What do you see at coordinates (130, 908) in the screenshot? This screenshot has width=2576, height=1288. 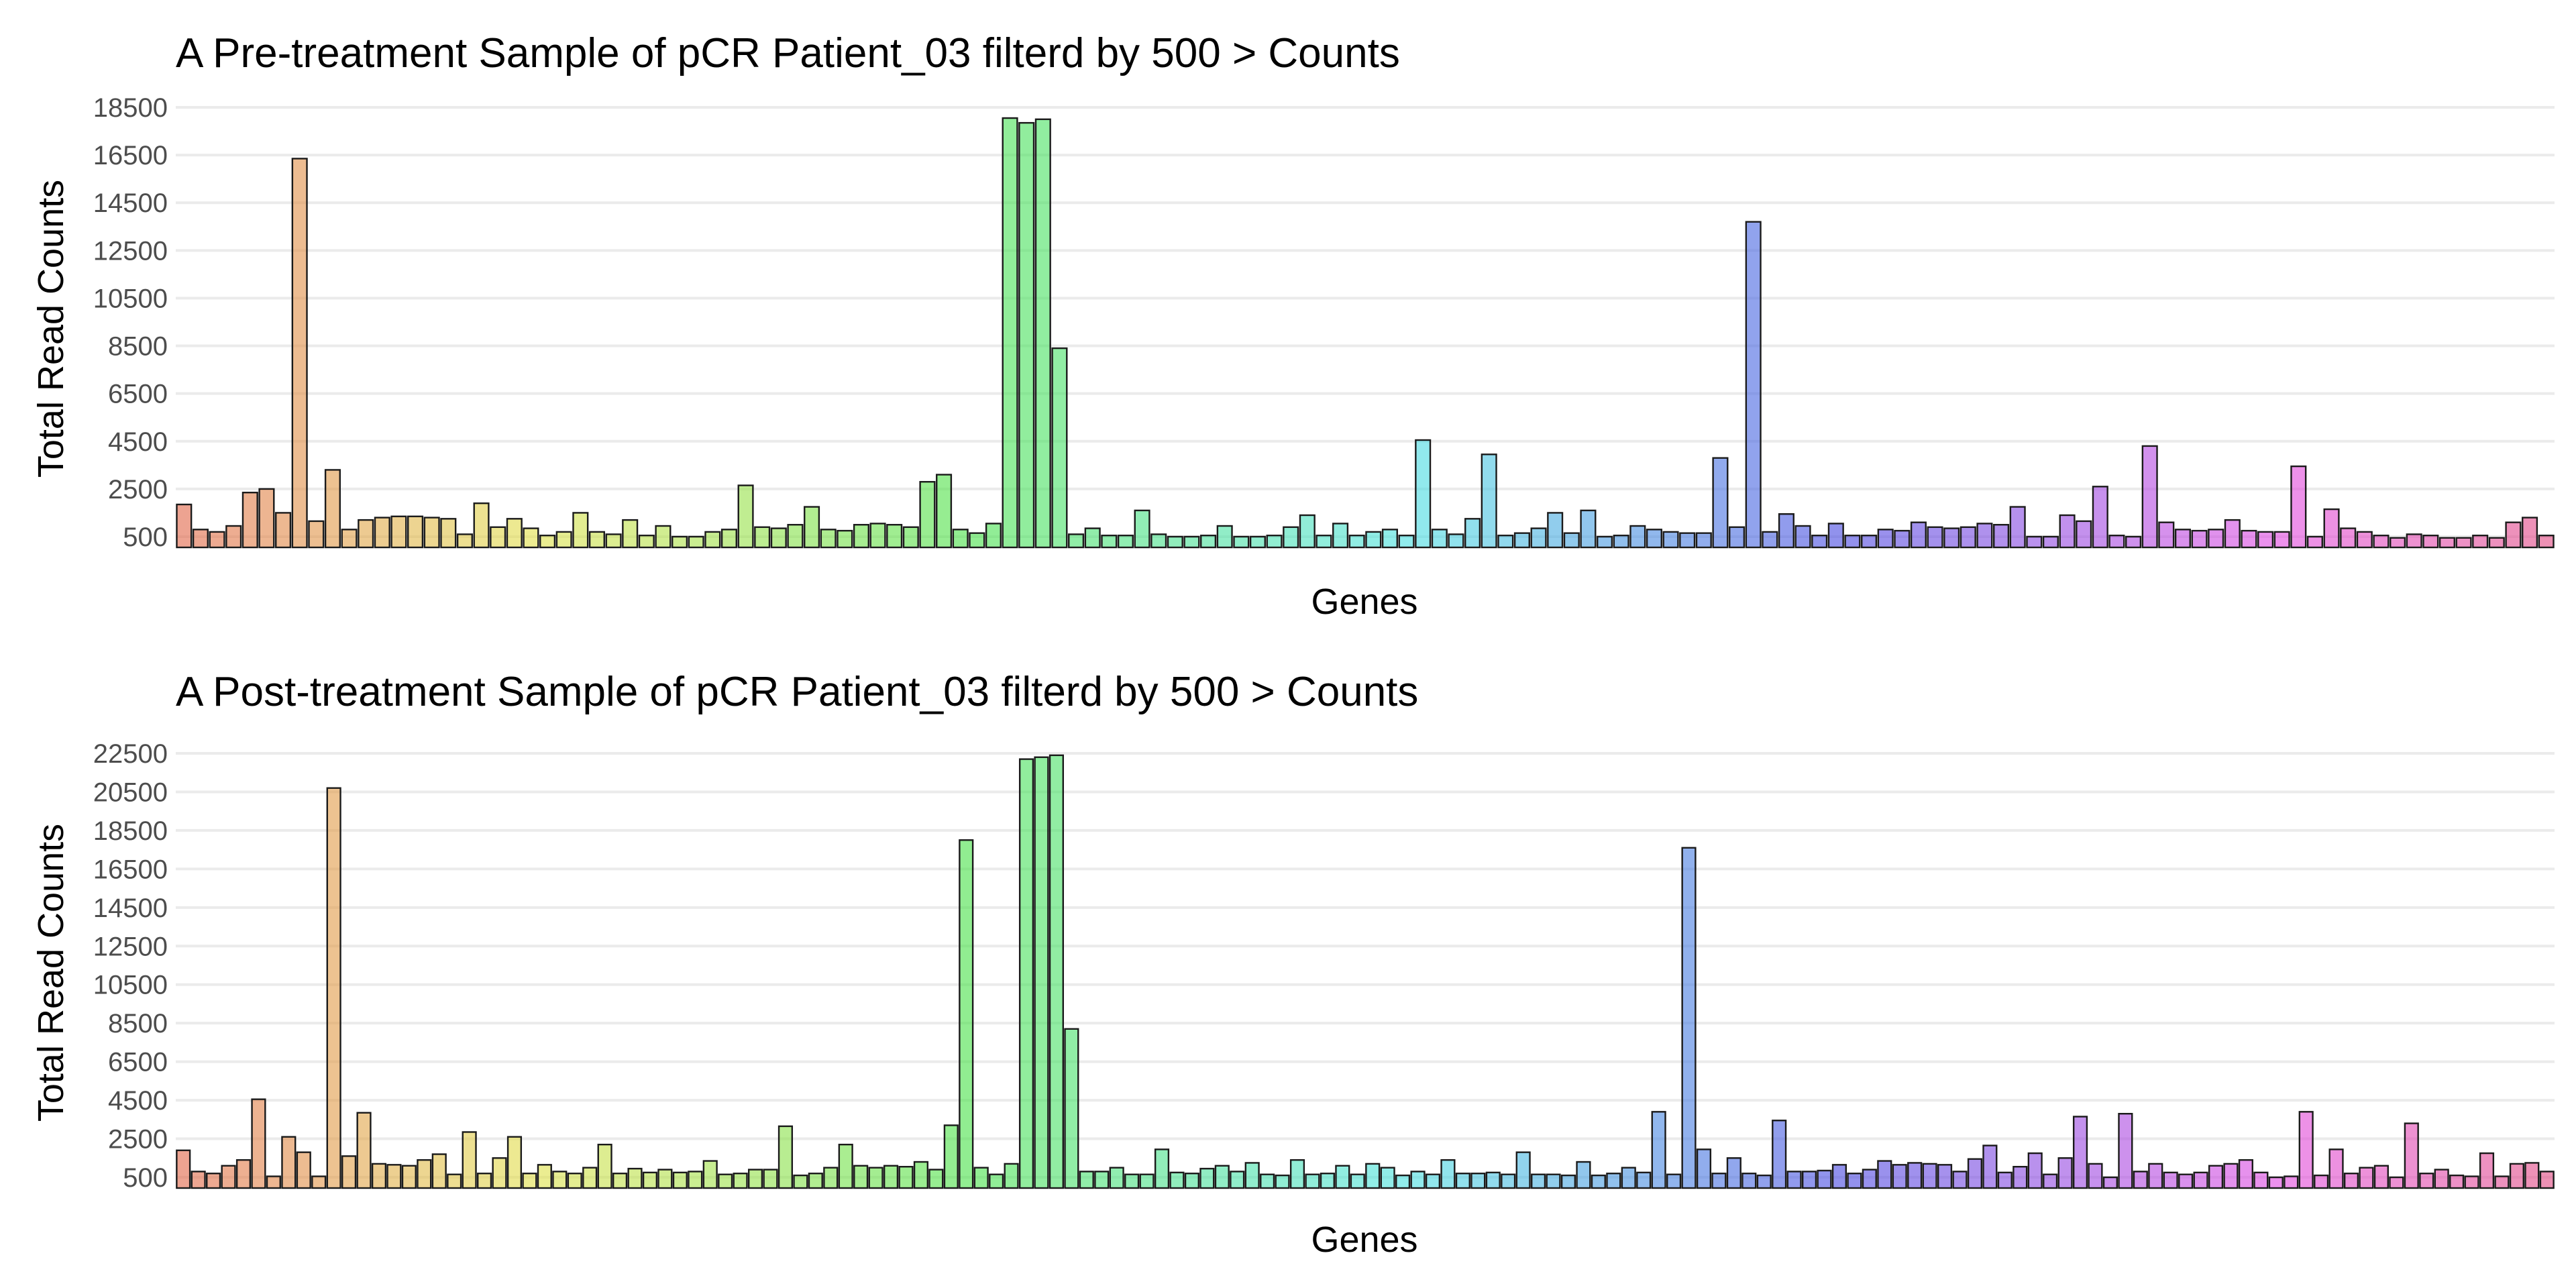 I see `y-tick-label: 14500` at bounding box center [130, 908].